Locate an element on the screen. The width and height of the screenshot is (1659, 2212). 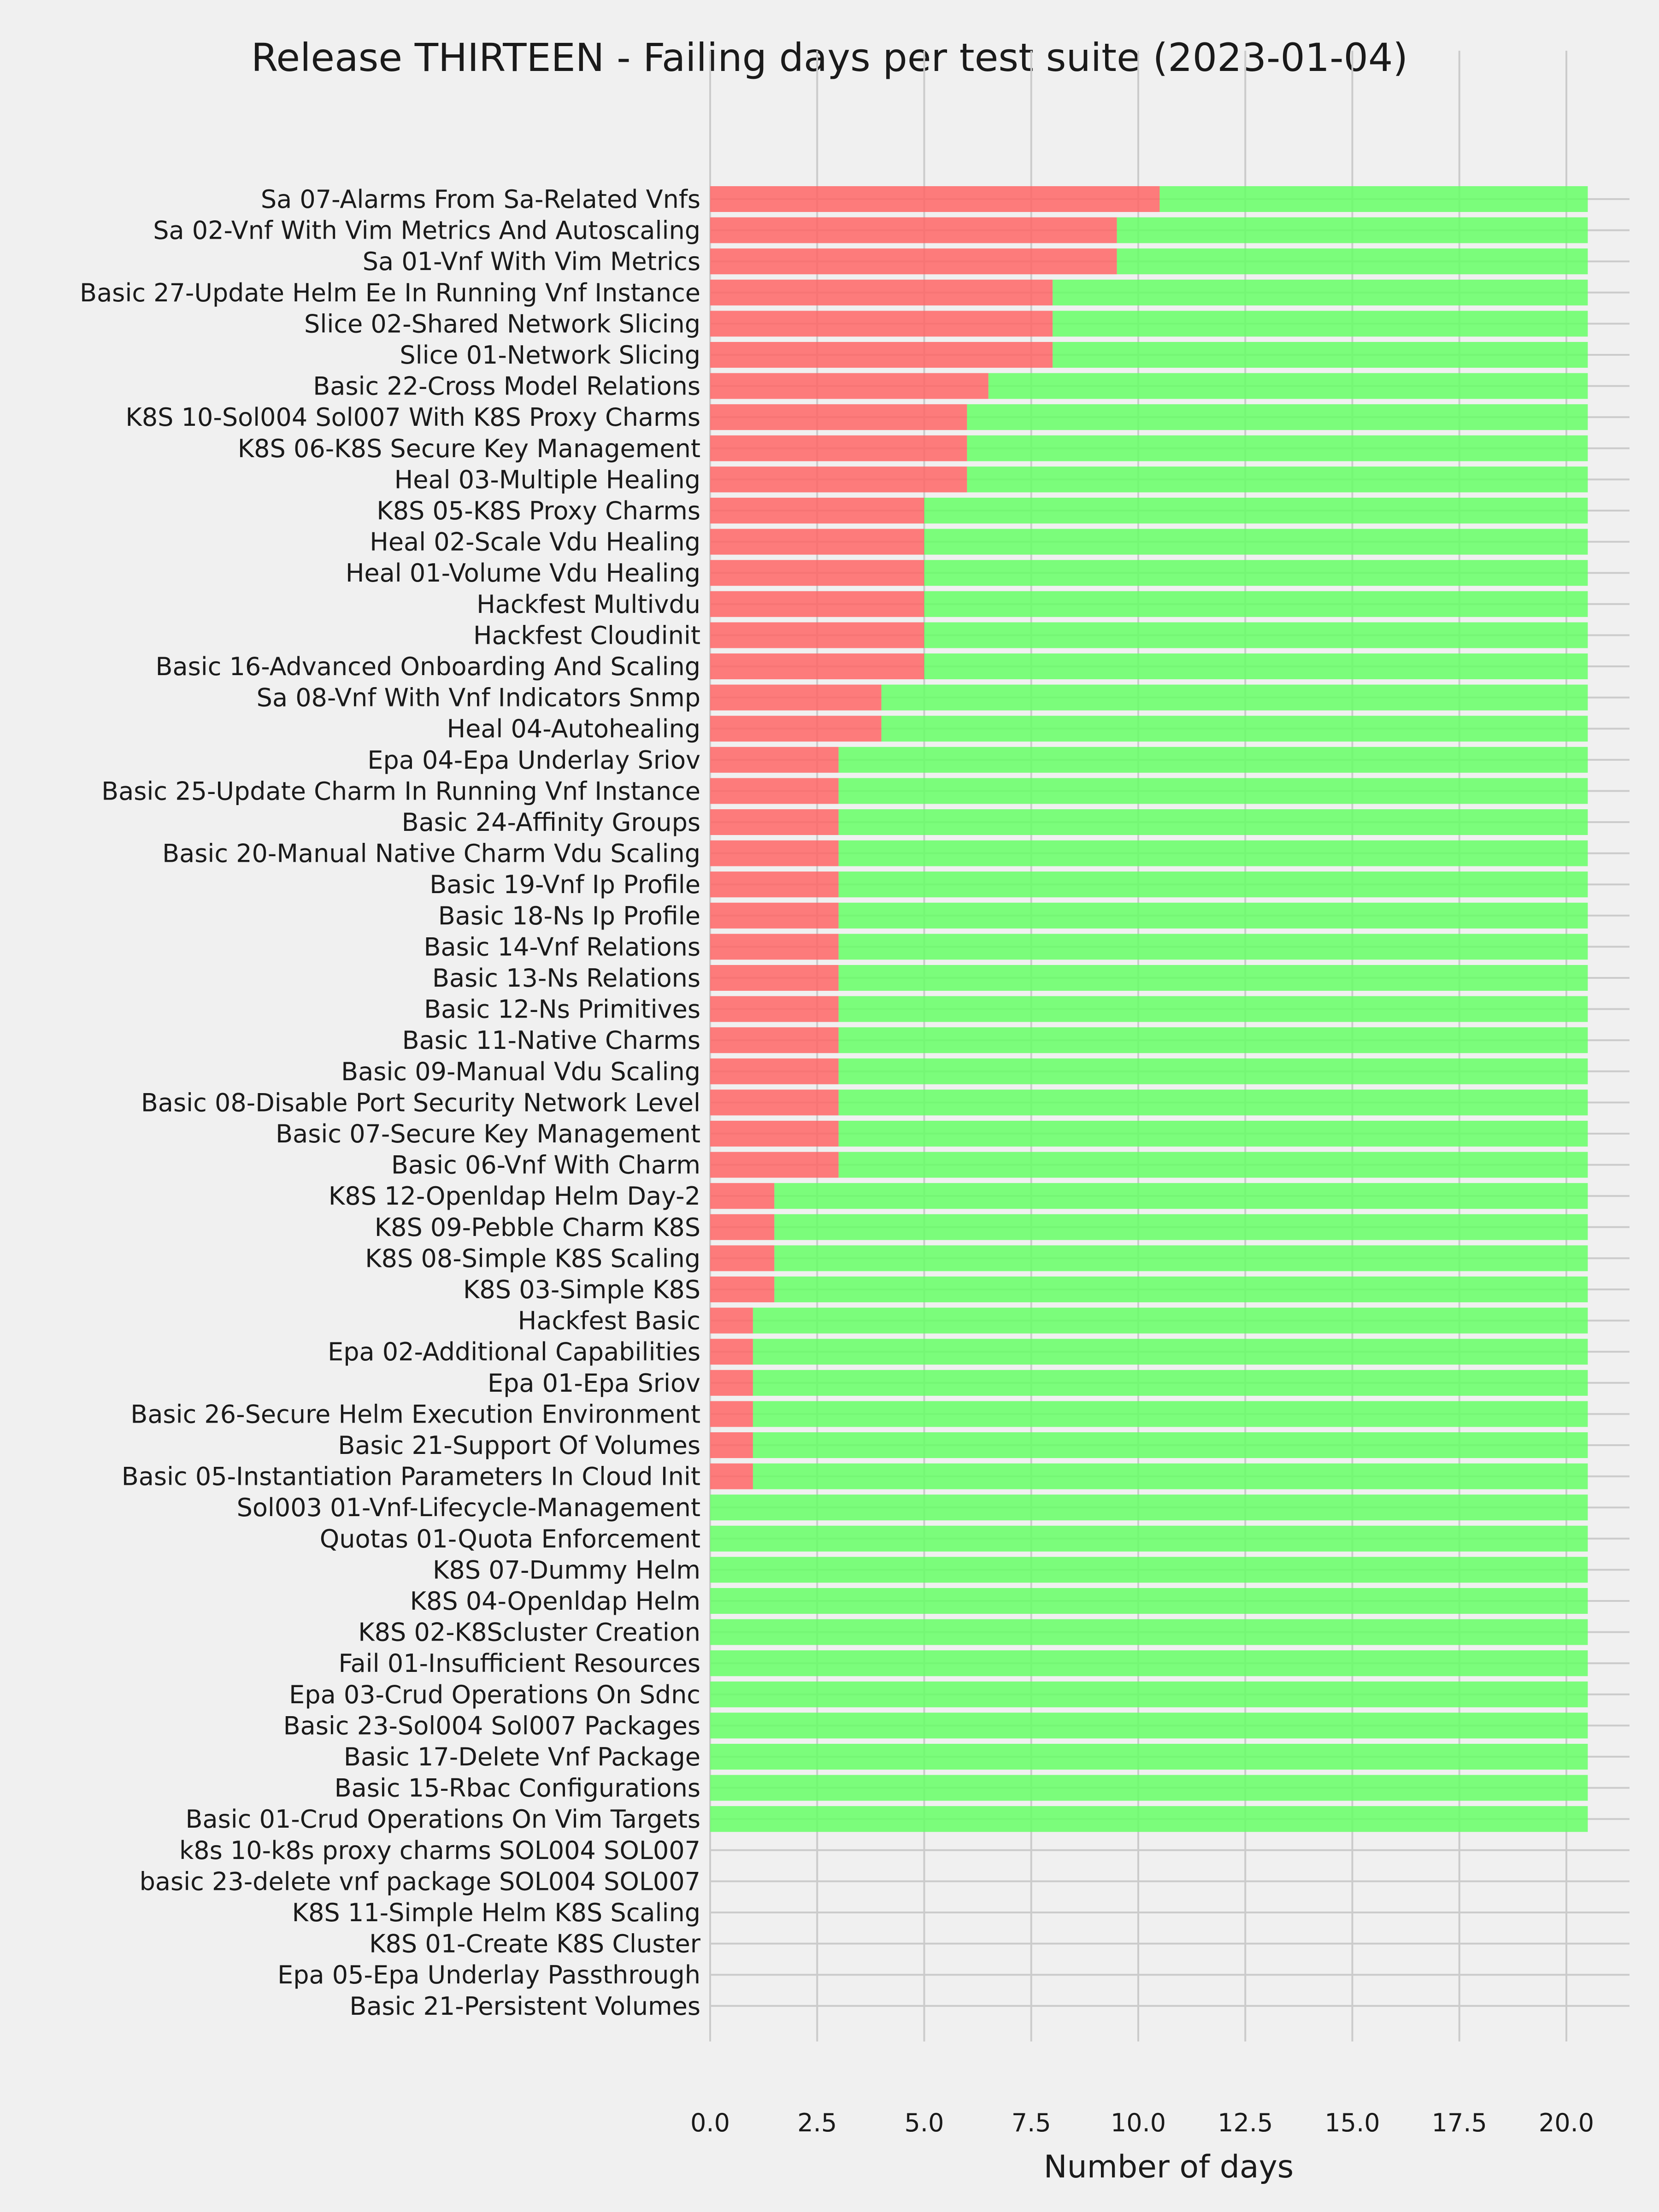
category-label: Slice 01-Network Slicing is located at coordinates (550, 355).